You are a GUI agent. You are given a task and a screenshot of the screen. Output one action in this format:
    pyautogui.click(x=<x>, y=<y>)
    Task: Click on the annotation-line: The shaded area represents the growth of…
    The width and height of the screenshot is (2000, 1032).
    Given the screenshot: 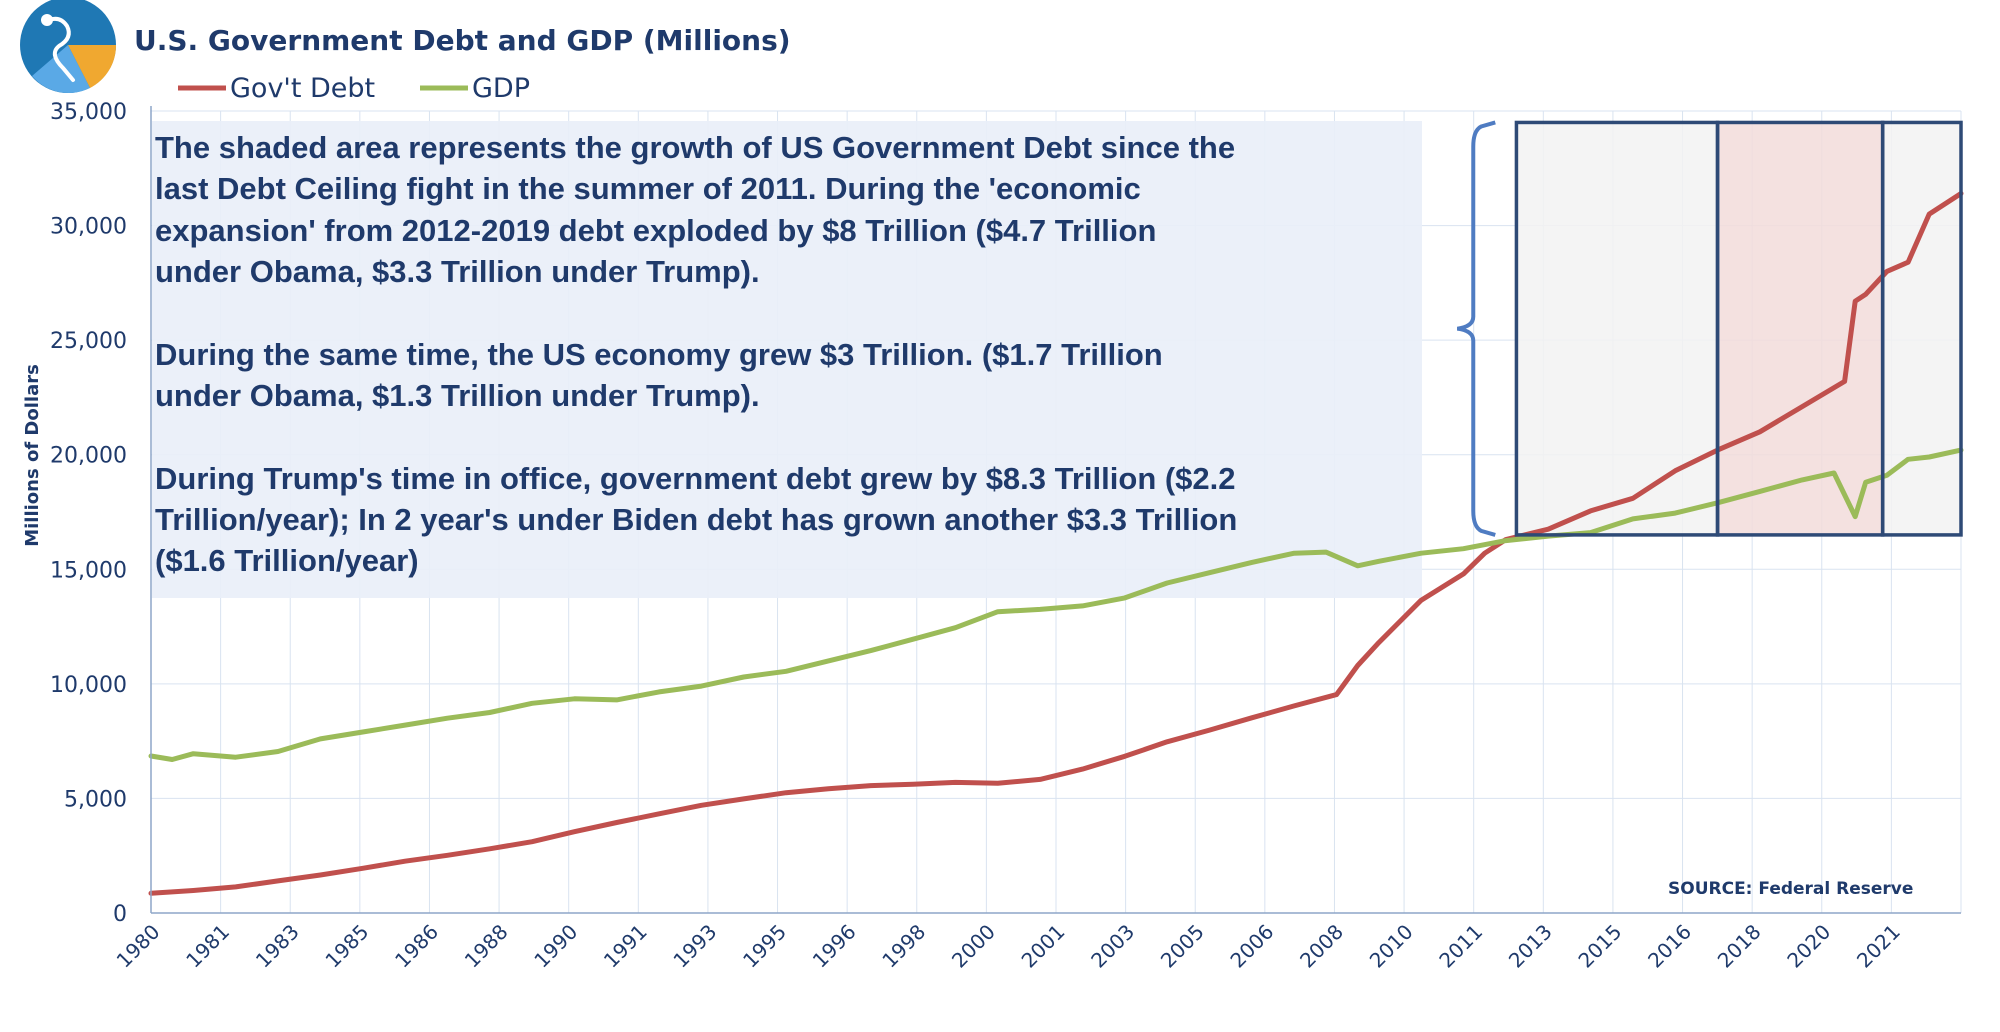 What is the action you would take?
    pyautogui.click(x=695, y=147)
    